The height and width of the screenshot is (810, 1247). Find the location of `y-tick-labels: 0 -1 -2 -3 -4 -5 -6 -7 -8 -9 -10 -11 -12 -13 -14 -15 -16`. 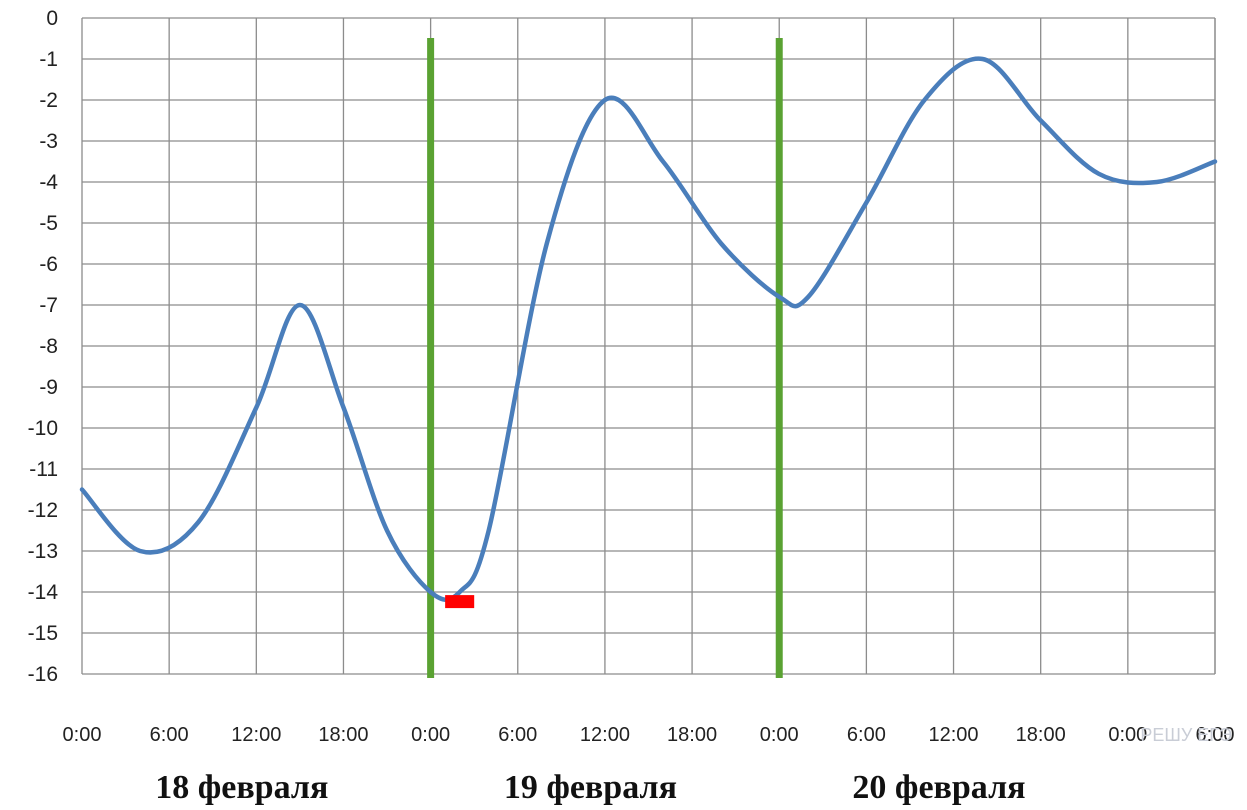

y-tick-labels: 0 -1 -2 -3 -4 -5 -6 -7 -8 -9 -10 -11 -12 -13 -14 -15 -16 is located at coordinates (43, 346).